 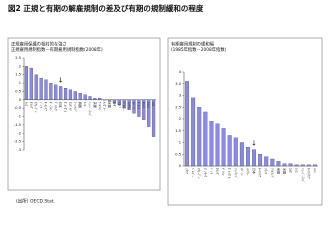 What do you see at coordinates (180, 72) in the screenshot?
I see `y-tick-label: 4` at bounding box center [180, 72].